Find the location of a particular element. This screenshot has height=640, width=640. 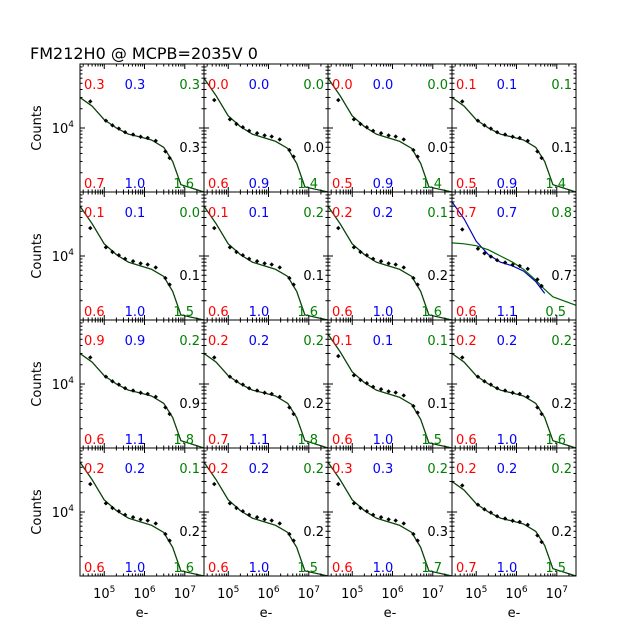

panel-0-1: 0.0 0.0 0.0 0.0 0.6 0.9 1.4 is located at coordinates (266, 128).